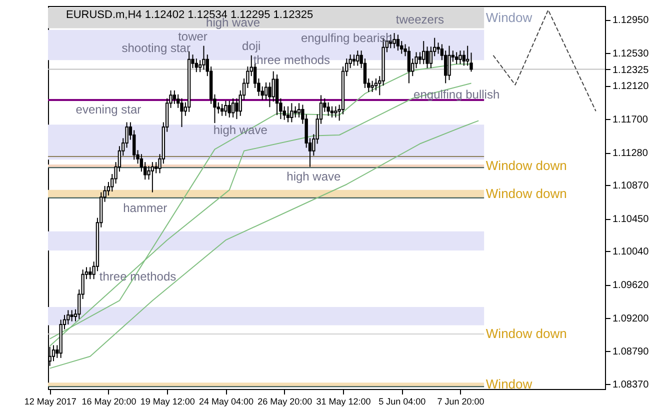 This screenshot has width=651, height=408. What do you see at coordinates (291, 60) in the screenshot?
I see `annotation: three methods` at bounding box center [291, 60].